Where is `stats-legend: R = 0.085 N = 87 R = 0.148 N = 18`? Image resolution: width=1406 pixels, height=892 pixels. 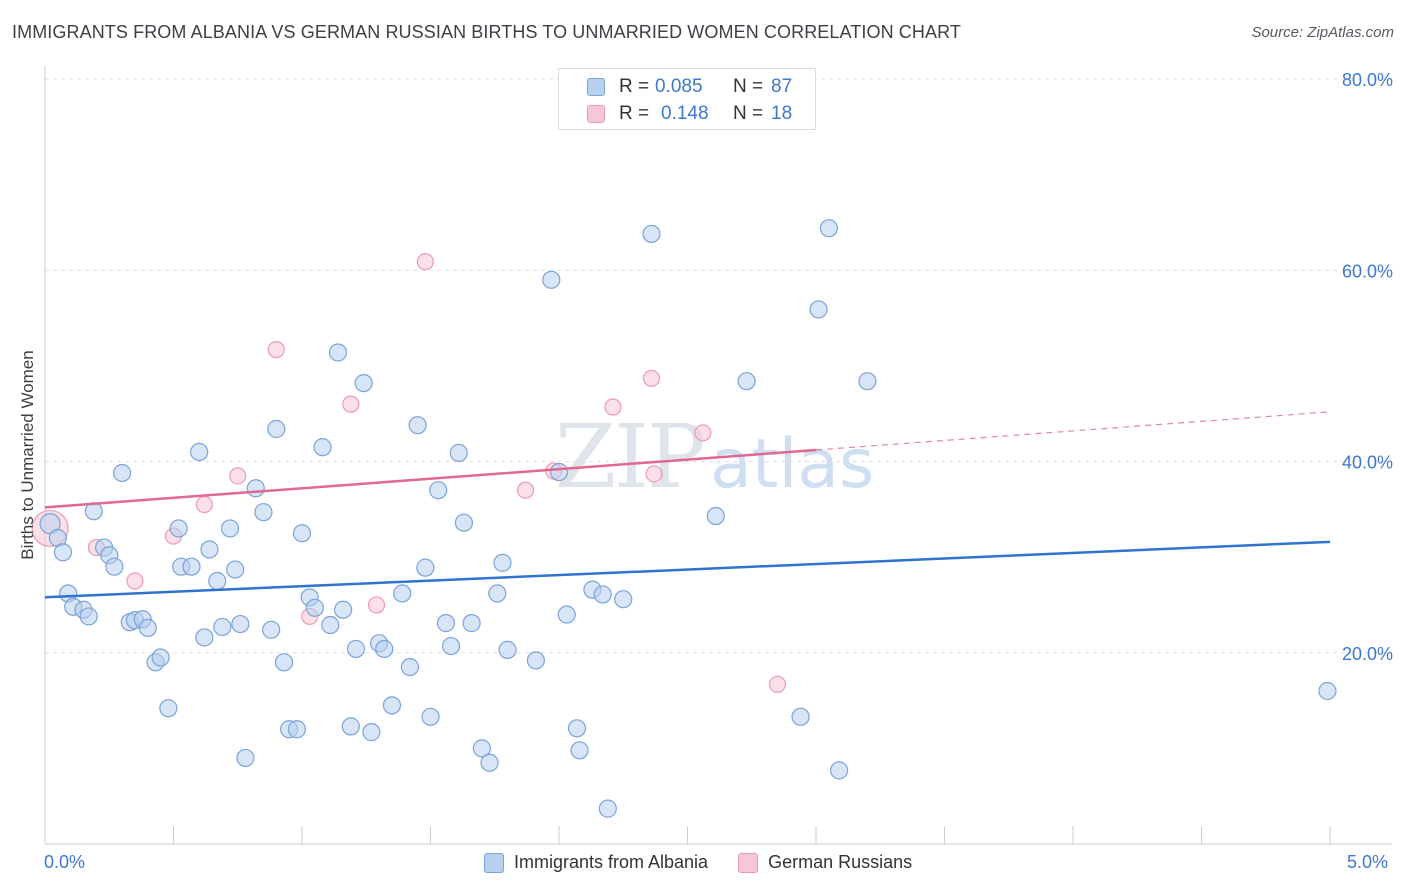
stats-legend: R = 0.085 N = 87 R = 0.148 N = 18 is located at coordinates (687, 99).